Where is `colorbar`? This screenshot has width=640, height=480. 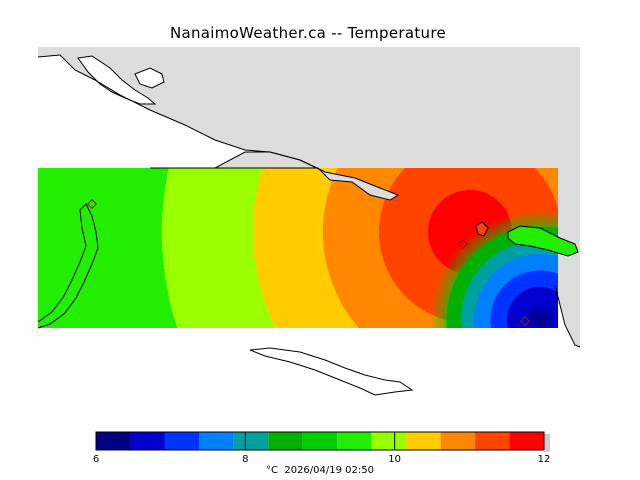
colorbar is located at coordinates (322, 441).